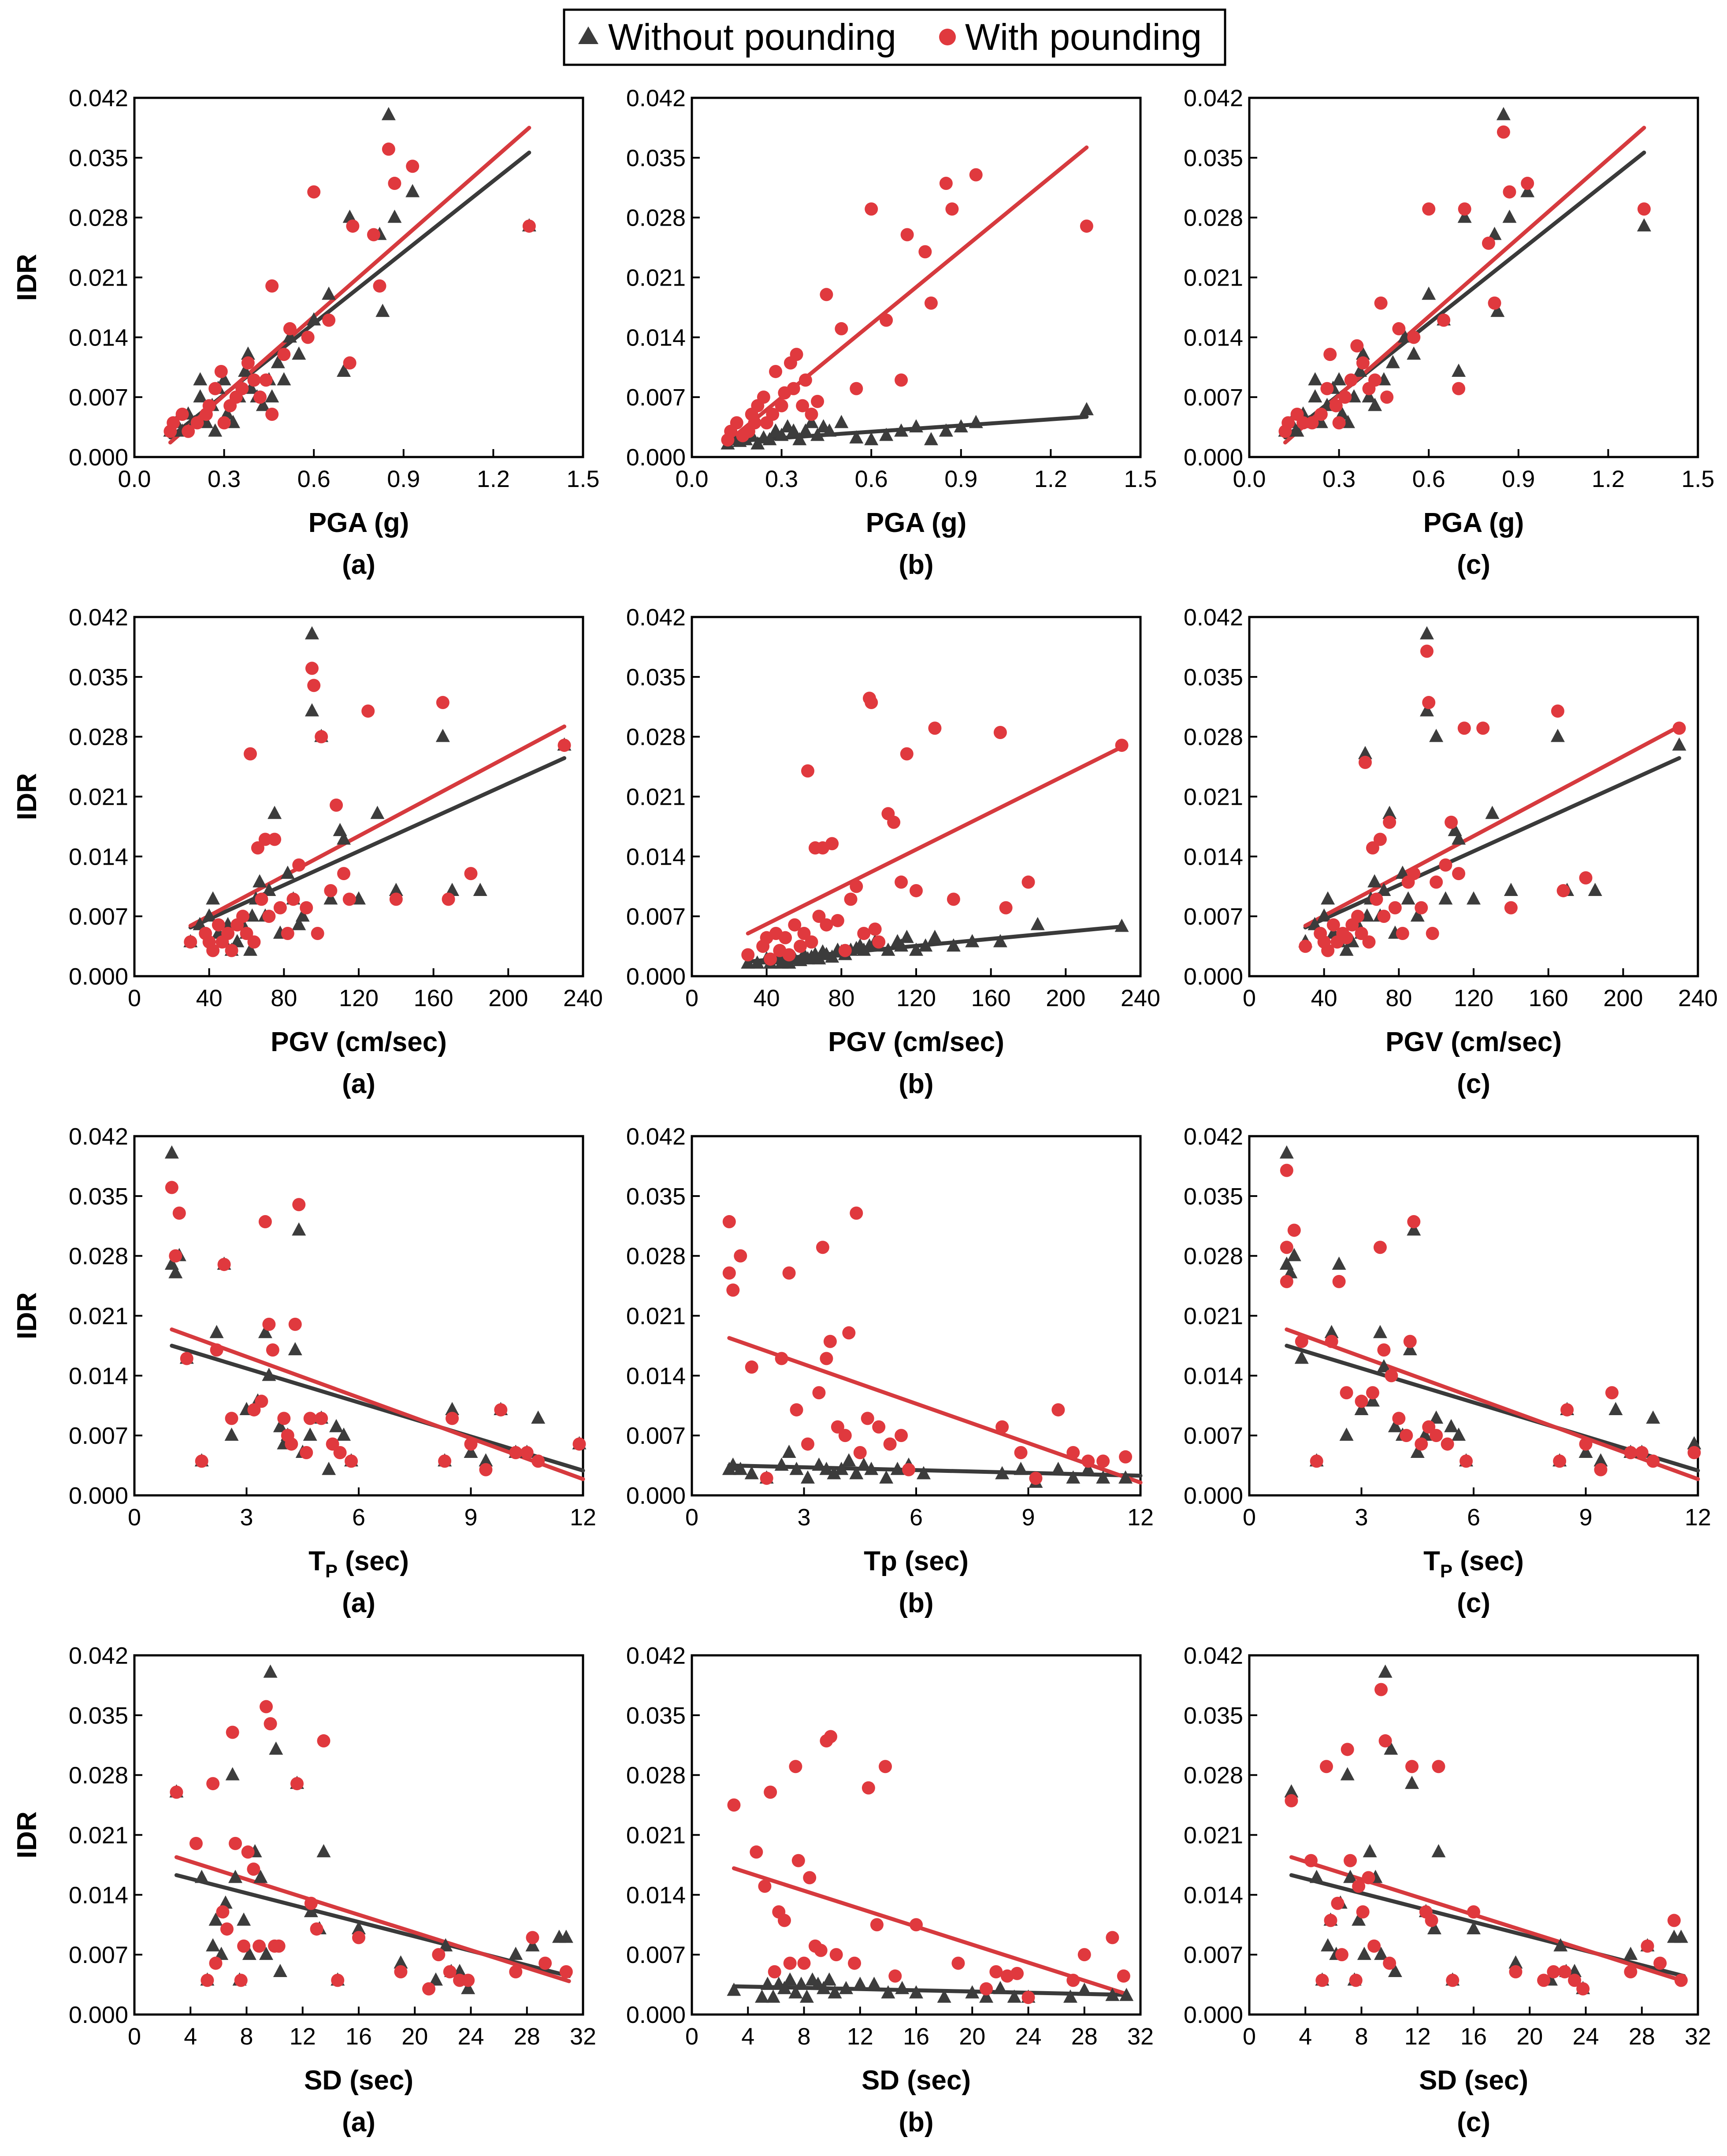  I want to click on panel-label: (a), so click(358, 1603).